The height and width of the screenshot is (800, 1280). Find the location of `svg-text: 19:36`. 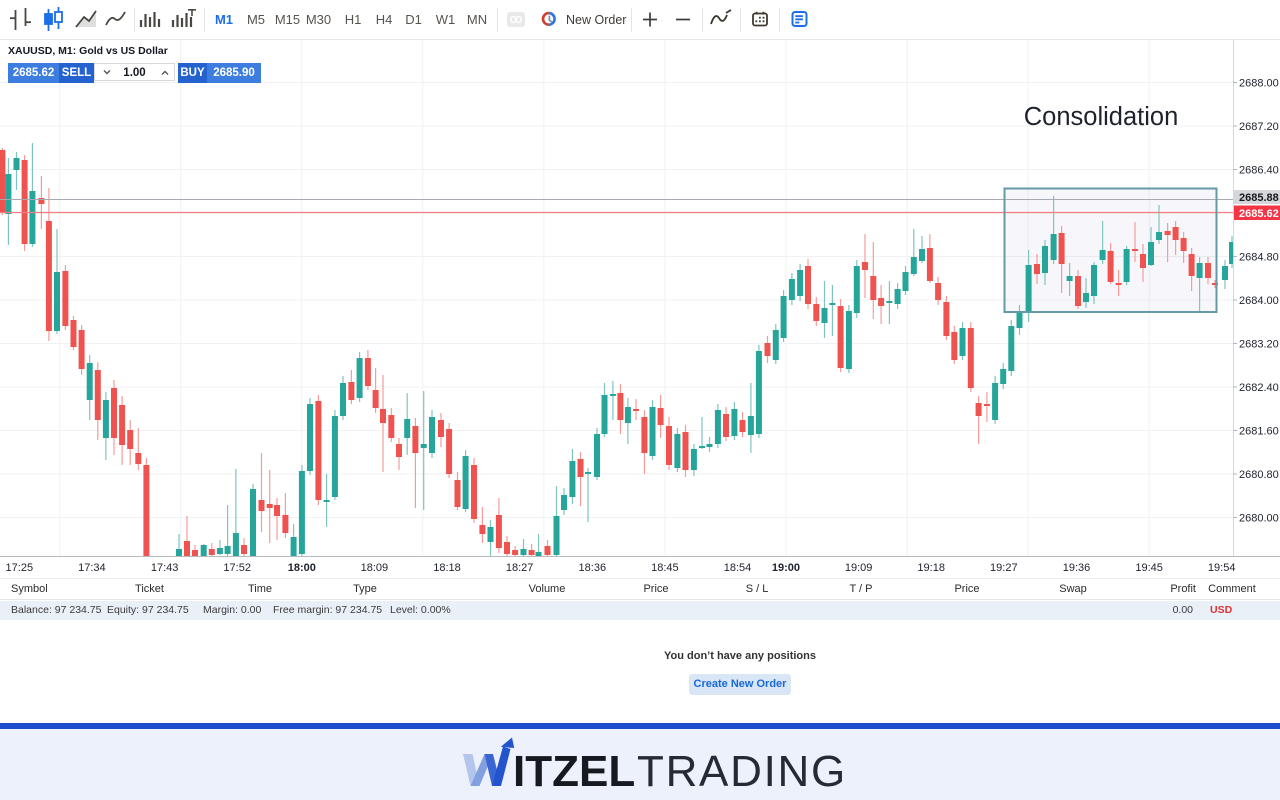

svg-text: 19:36 is located at coordinates (1077, 568).